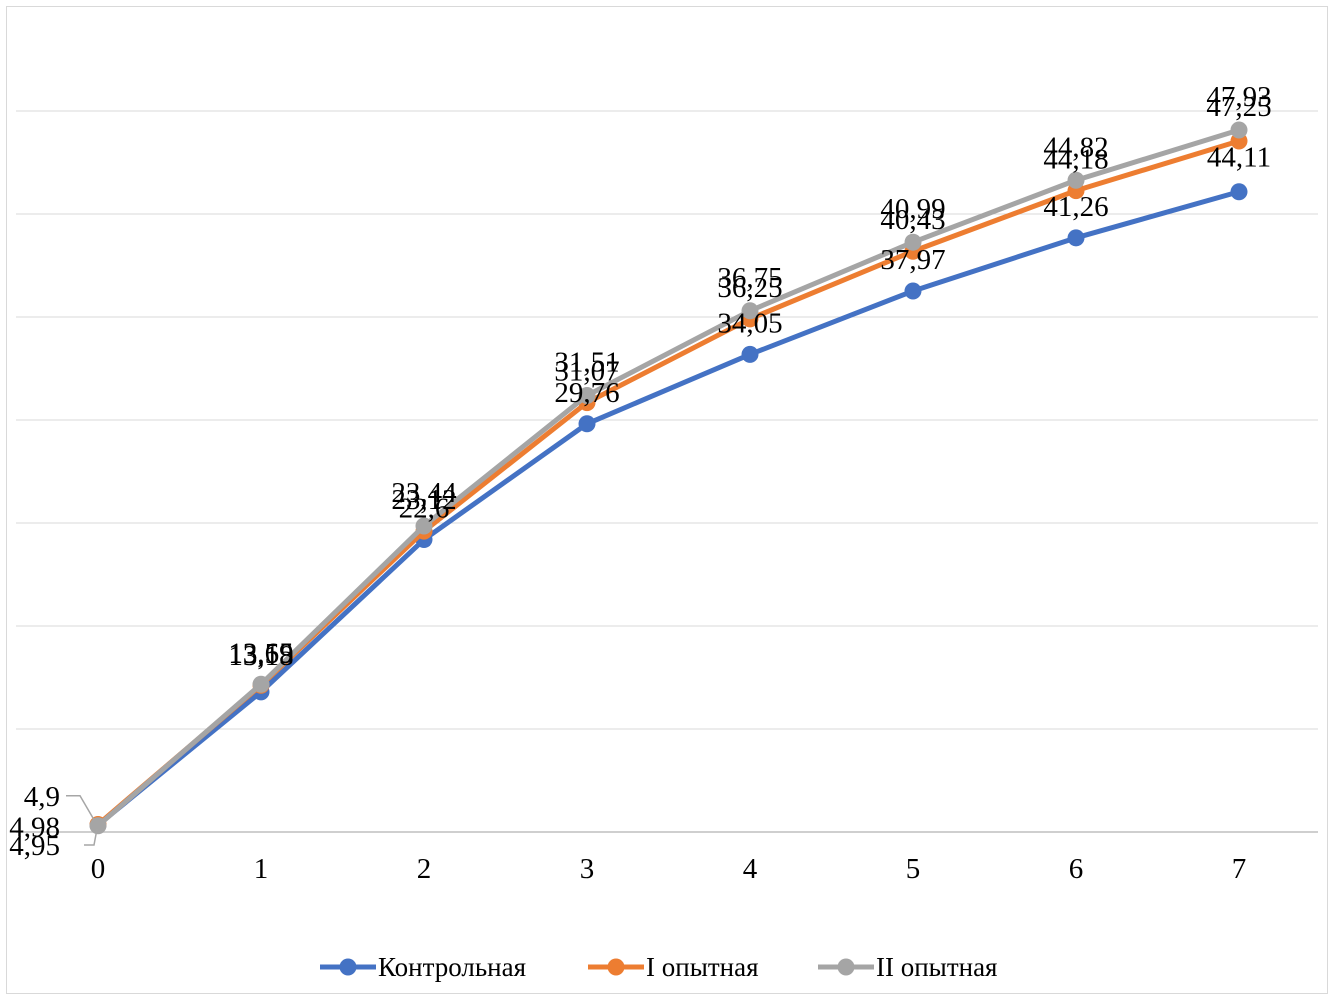 This screenshot has width=1336, height=1000. What do you see at coordinates (586, 372) in the screenshot?
I see `data-label-exp-1: 31,07` at bounding box center [586, 372].